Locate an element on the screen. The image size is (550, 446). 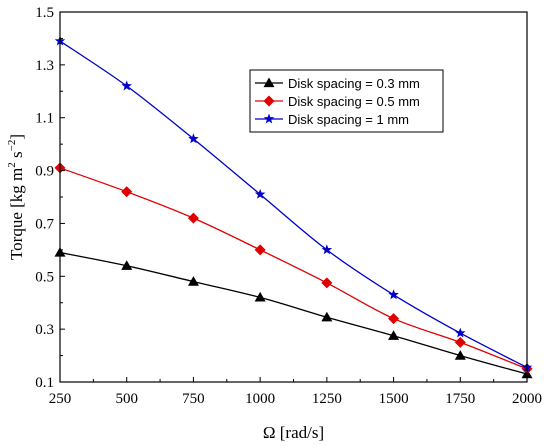
y-axis-title-part: Torque [kg m is located at coordinates (16, 214).